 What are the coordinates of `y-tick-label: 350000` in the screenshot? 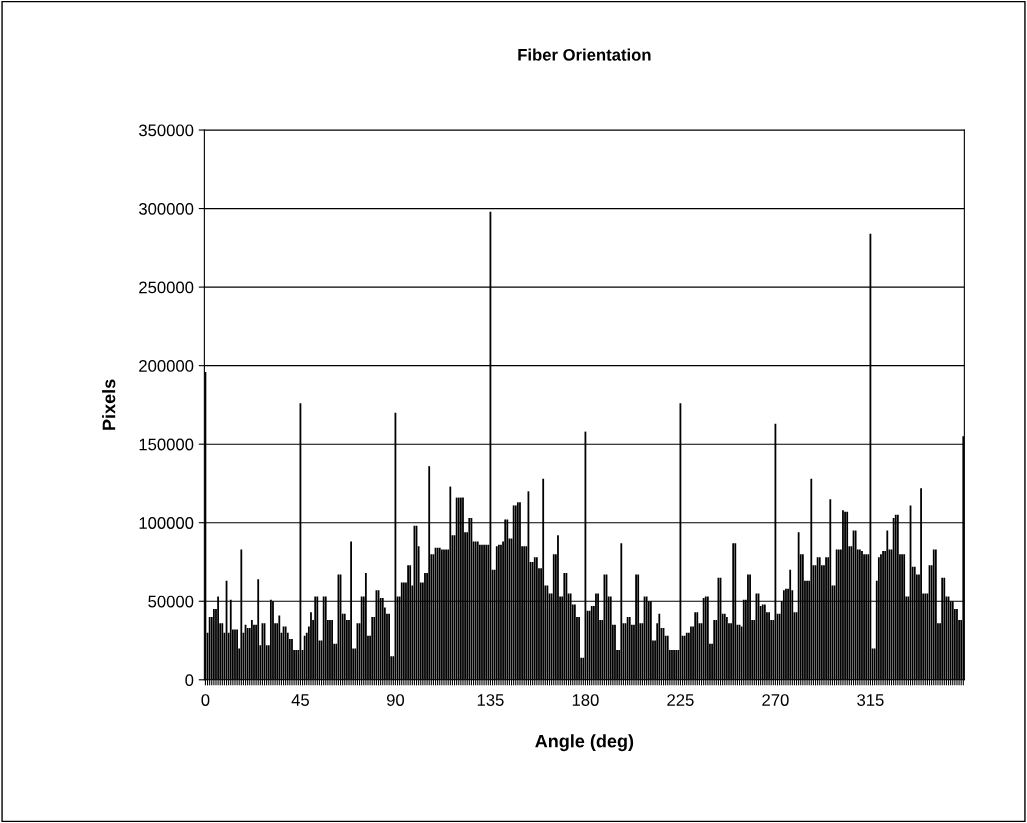 It's located at (166, 130).